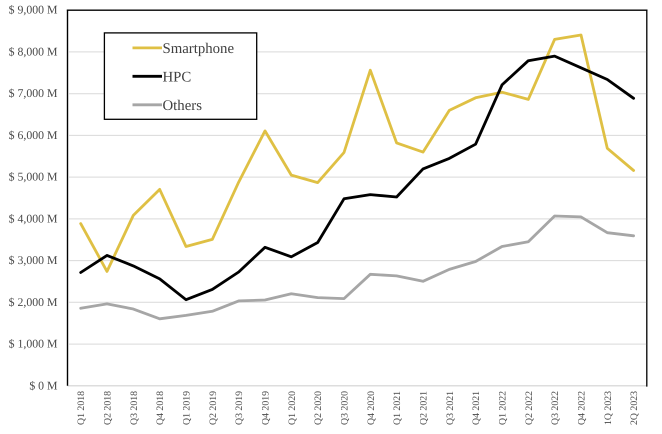  Describe the element at coordinates (43, 385) in the screenshot. I see `svg-text: $ 0 M` at that location.